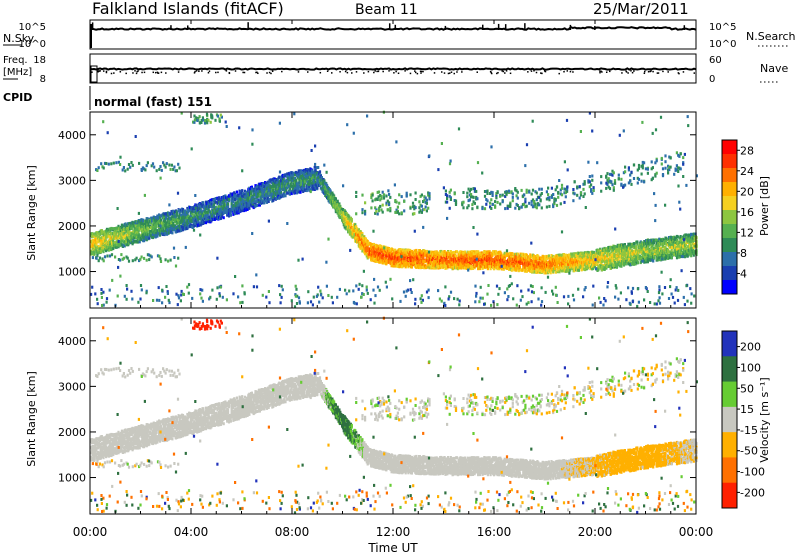 The image size is (800, 554). I want to click on freq-start-marks, so click(94, 74).